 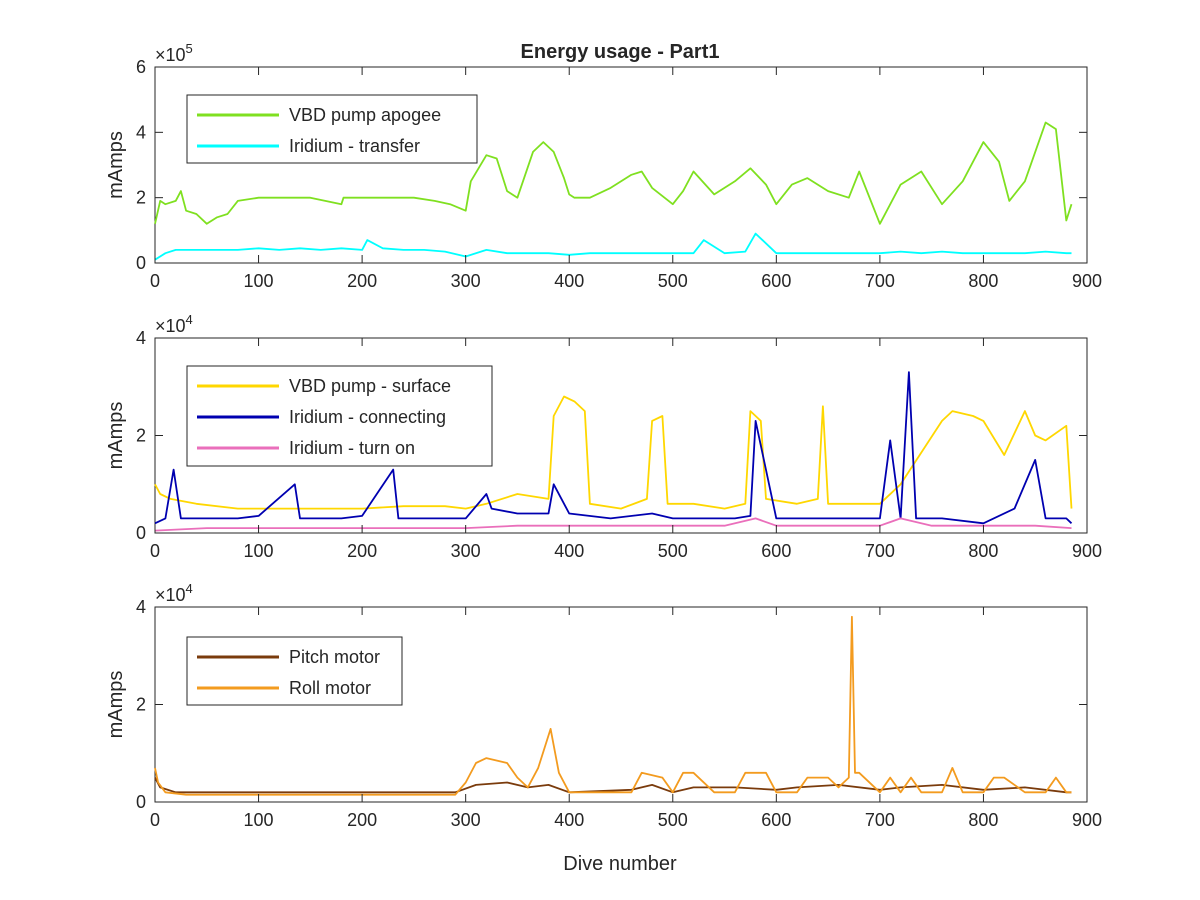 I want to click on legend-entry-label: VBD pump - surface, so click(x=370, y=386).